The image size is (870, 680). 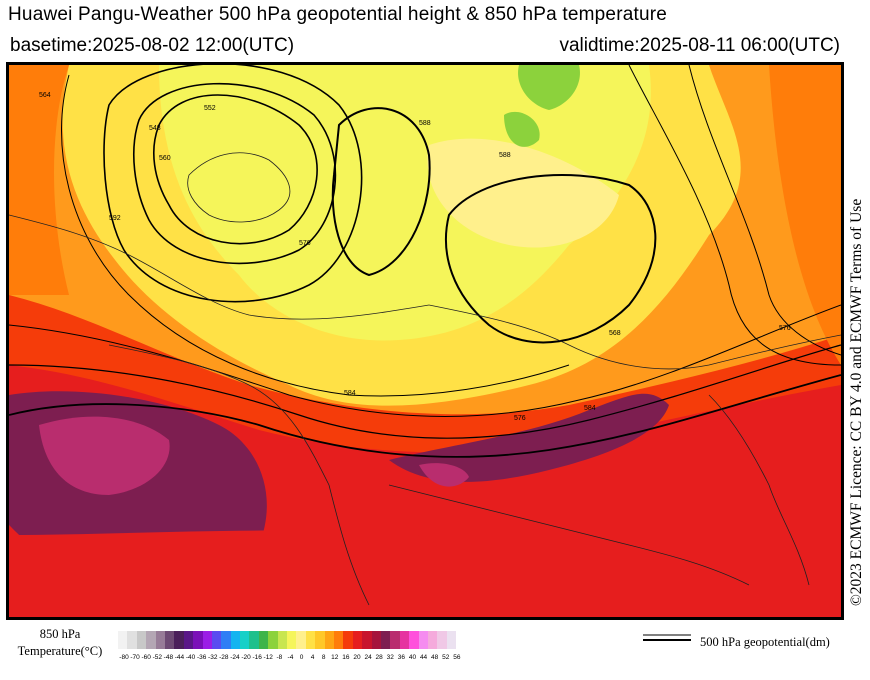 What do you see at coordinates (435, 657) in the screenshot?
I see `colorbar-tick-label: 48` at bounding box center [435, 657].